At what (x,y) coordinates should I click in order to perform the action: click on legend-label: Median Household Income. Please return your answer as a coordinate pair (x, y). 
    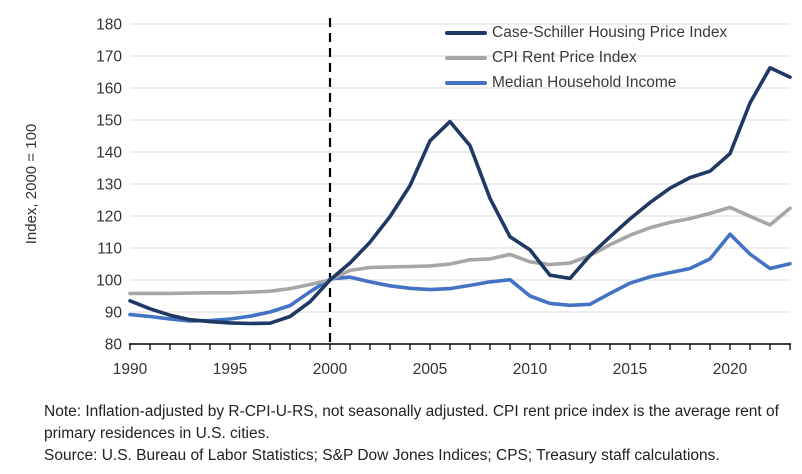
    Looking at the image, I should click on (584, 82).